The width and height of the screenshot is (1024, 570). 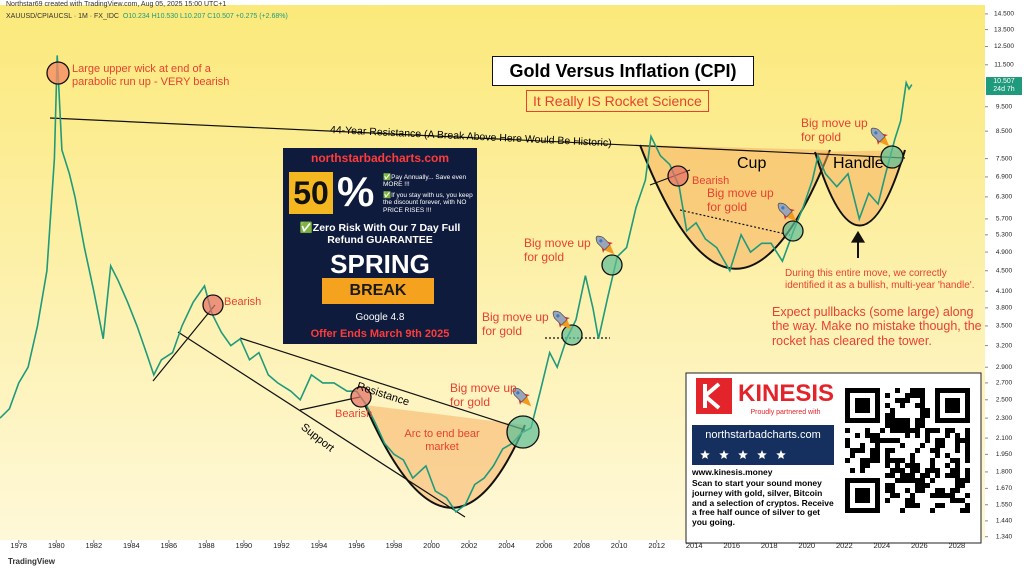 I want to click on x-tick-label: 2012, so click(x=656, y=545).